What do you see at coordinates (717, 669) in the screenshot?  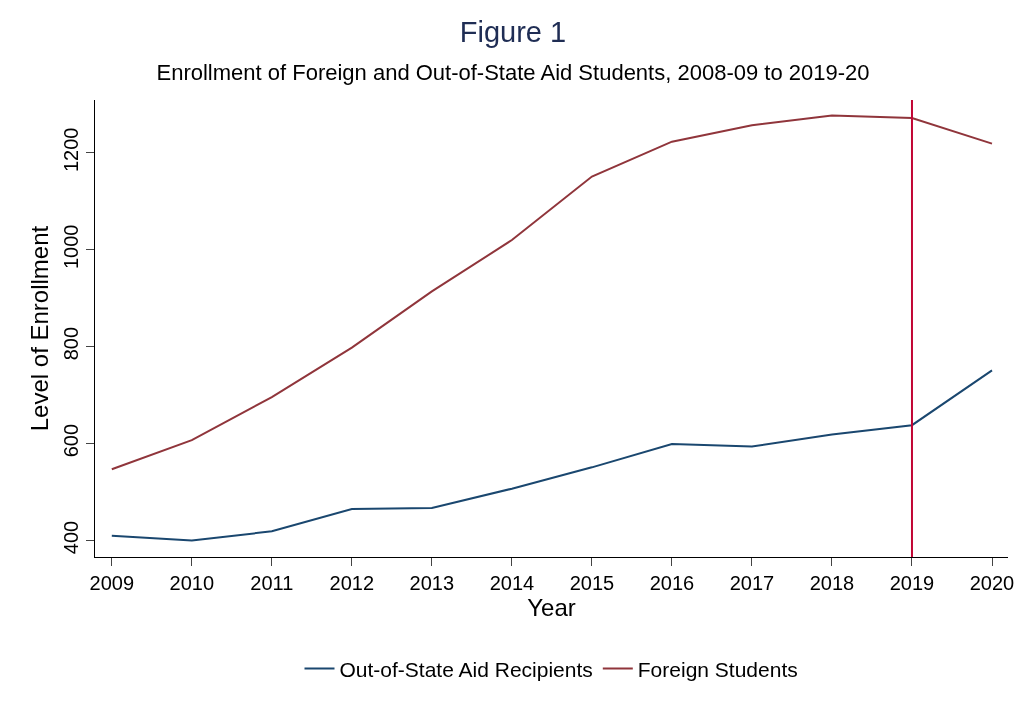 I see `legend-label: Foreign Students` at bounding box center [717, 669].